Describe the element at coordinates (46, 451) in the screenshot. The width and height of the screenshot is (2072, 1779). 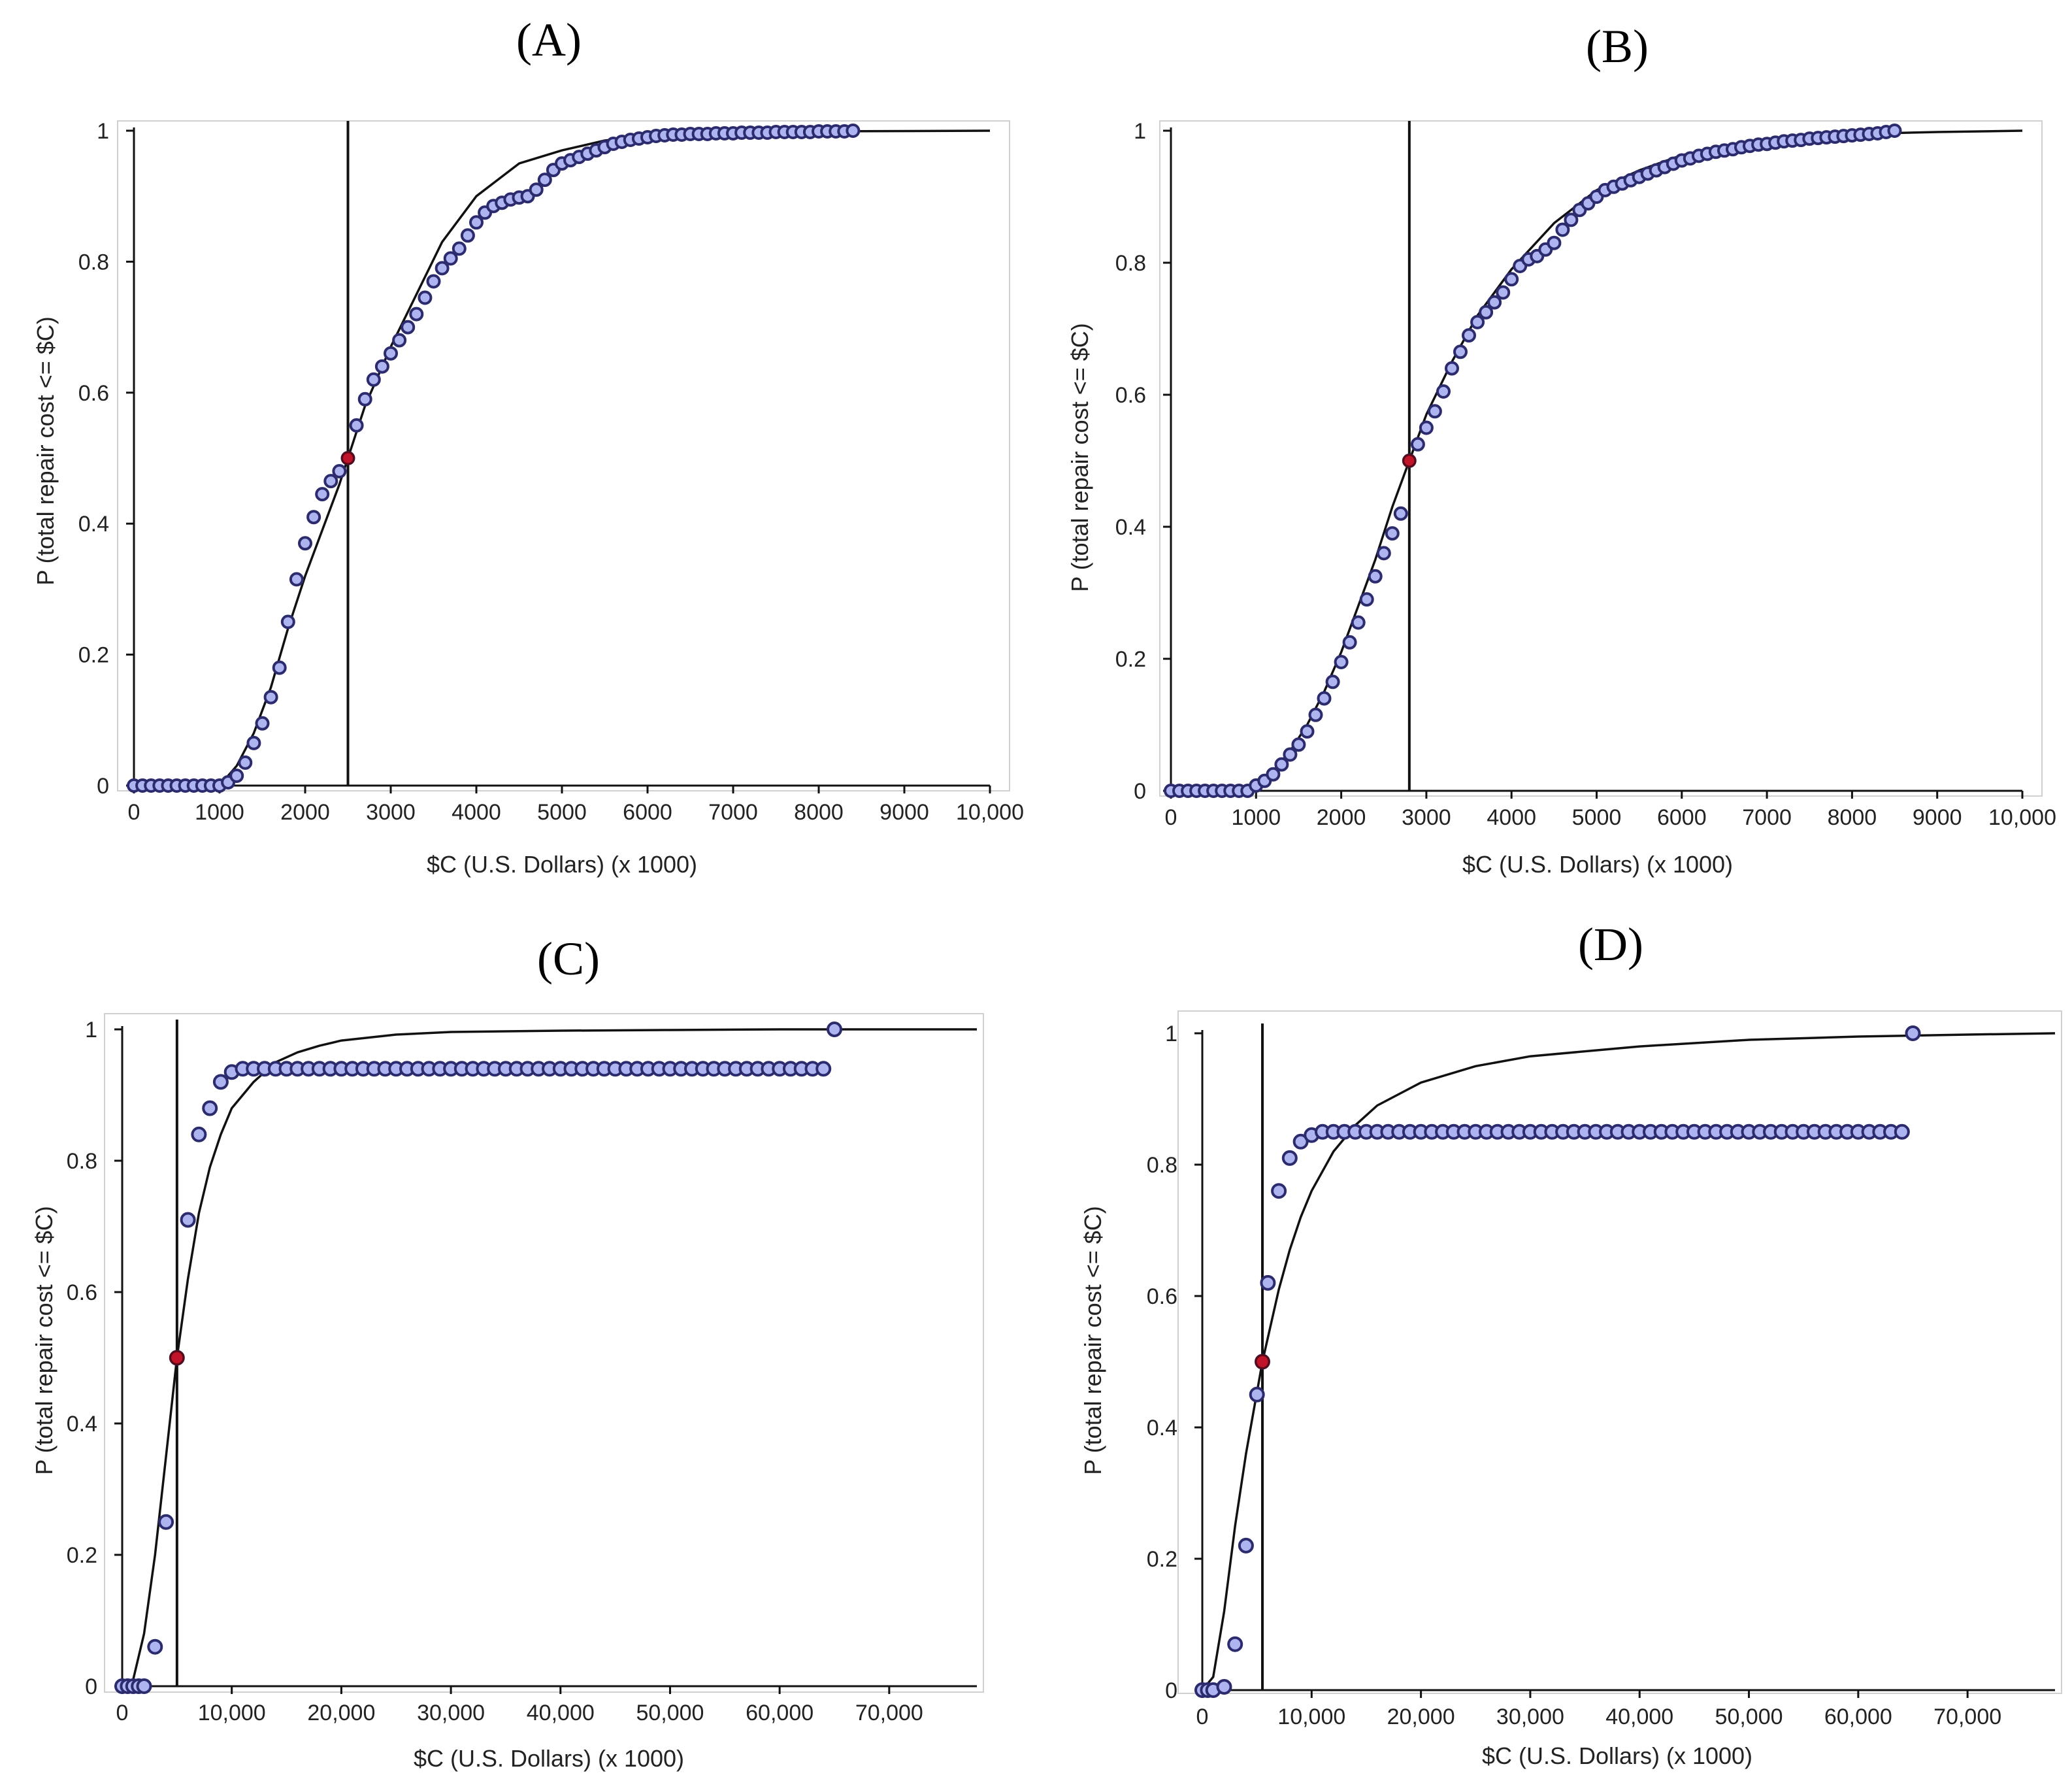
I see `chart-a-ylabel: P (total repair cost <= $C)` at that location.